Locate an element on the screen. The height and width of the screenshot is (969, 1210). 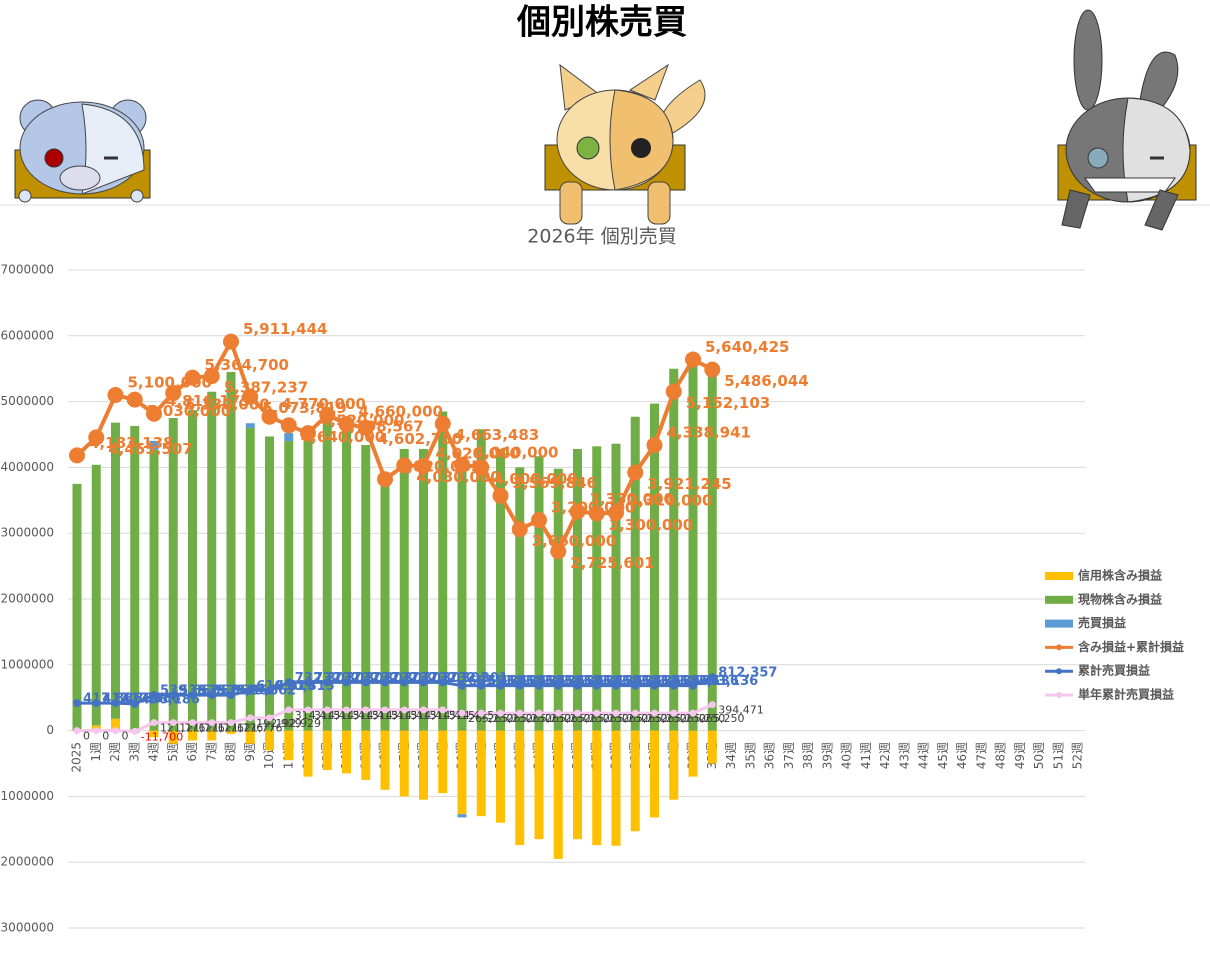
data-label: 4,020,000 is located at coordinates (478, 454).